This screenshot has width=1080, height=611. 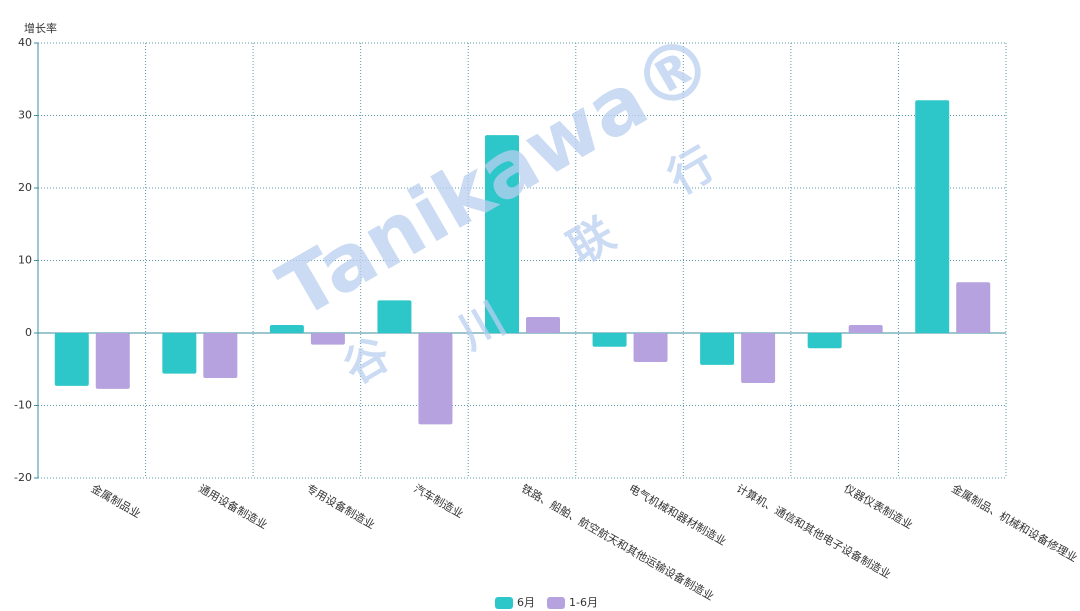 What do you see at coordinates (692, 171) in the screenshot?
I see `watermark-char: 行` at bounding box center [692, 171].